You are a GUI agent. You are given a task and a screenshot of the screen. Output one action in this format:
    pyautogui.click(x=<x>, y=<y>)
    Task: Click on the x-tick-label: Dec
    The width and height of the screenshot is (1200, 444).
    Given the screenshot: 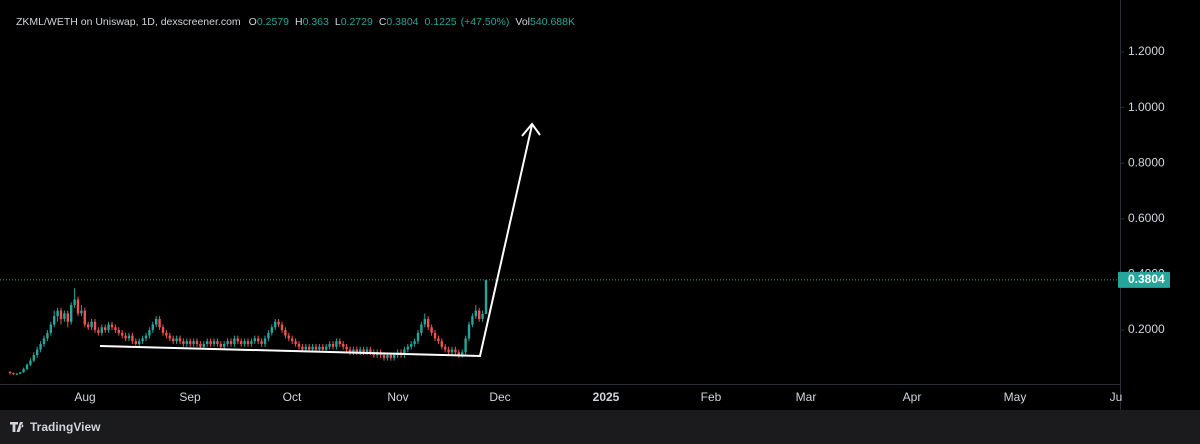 What is the action you would take?
    pyautogui.click(x=499, y=397)
    